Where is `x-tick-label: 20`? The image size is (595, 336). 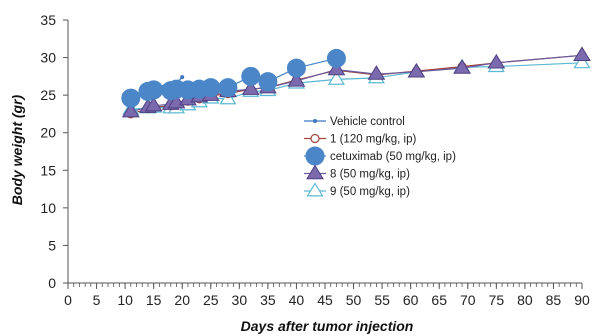
x-tick-label: 20 is located at coordinates (182, 300).